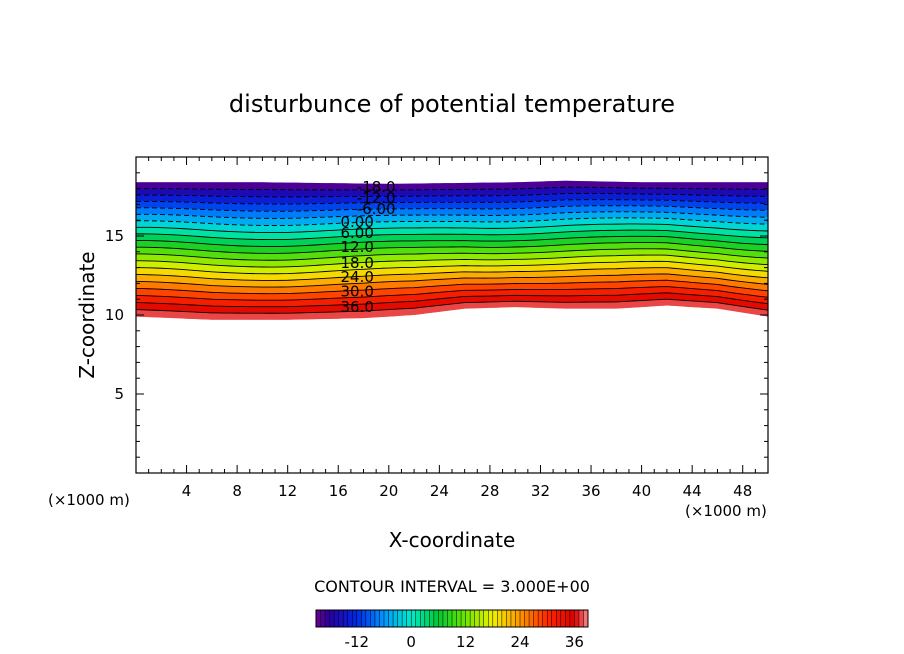 The image size is (904, 654). Describe the element at coordinates (489, 491) in the screenshot. I see `x-tick-label: 28` at that location.